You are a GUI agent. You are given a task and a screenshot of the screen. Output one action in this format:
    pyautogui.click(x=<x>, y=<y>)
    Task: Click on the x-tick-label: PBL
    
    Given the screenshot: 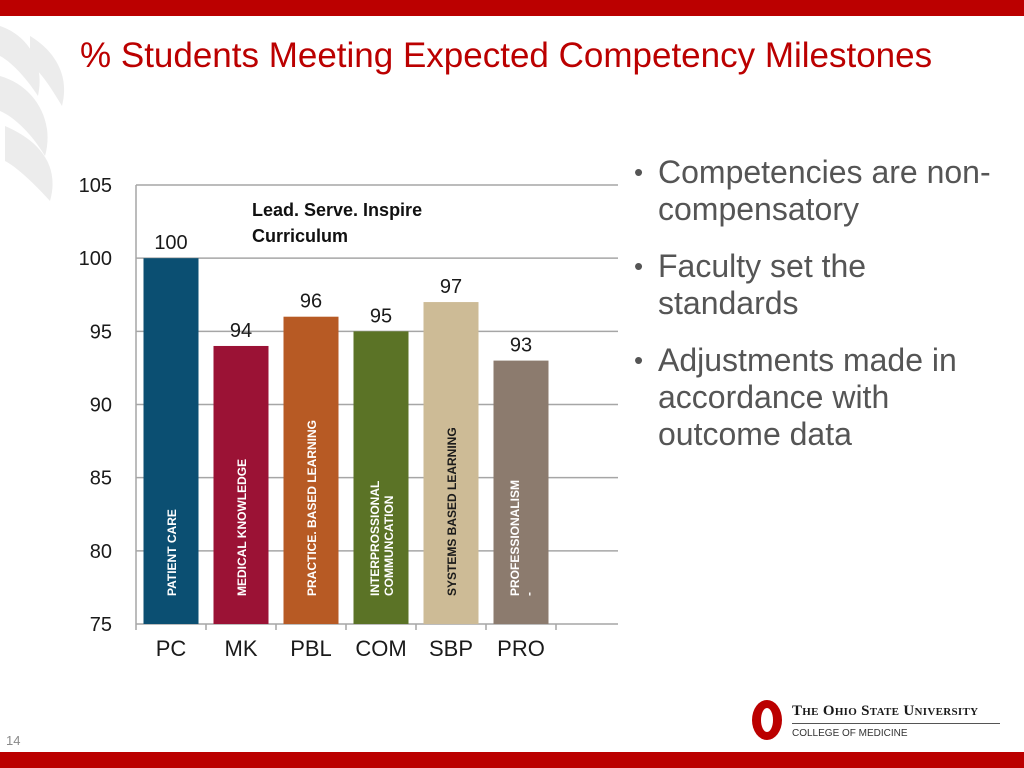 What is the action you would take?
    pyautogui.click(x=311, y=648)
    